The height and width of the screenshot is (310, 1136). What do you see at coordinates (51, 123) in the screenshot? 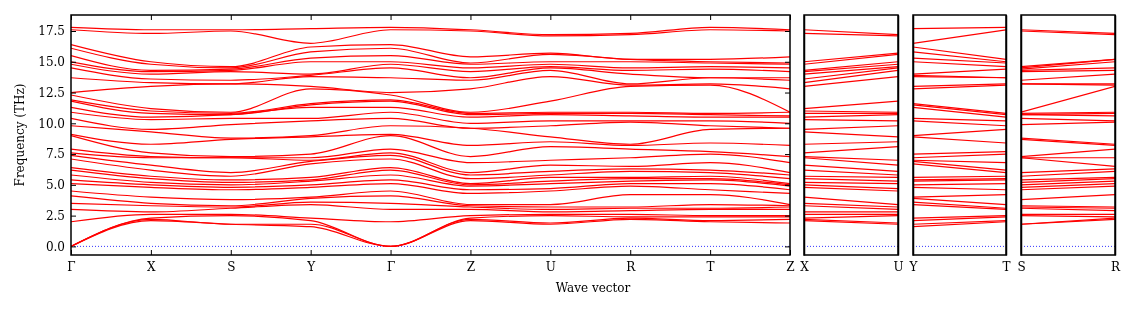
I see `y-tick-label: 10.0` at bounding box center [51, 123].